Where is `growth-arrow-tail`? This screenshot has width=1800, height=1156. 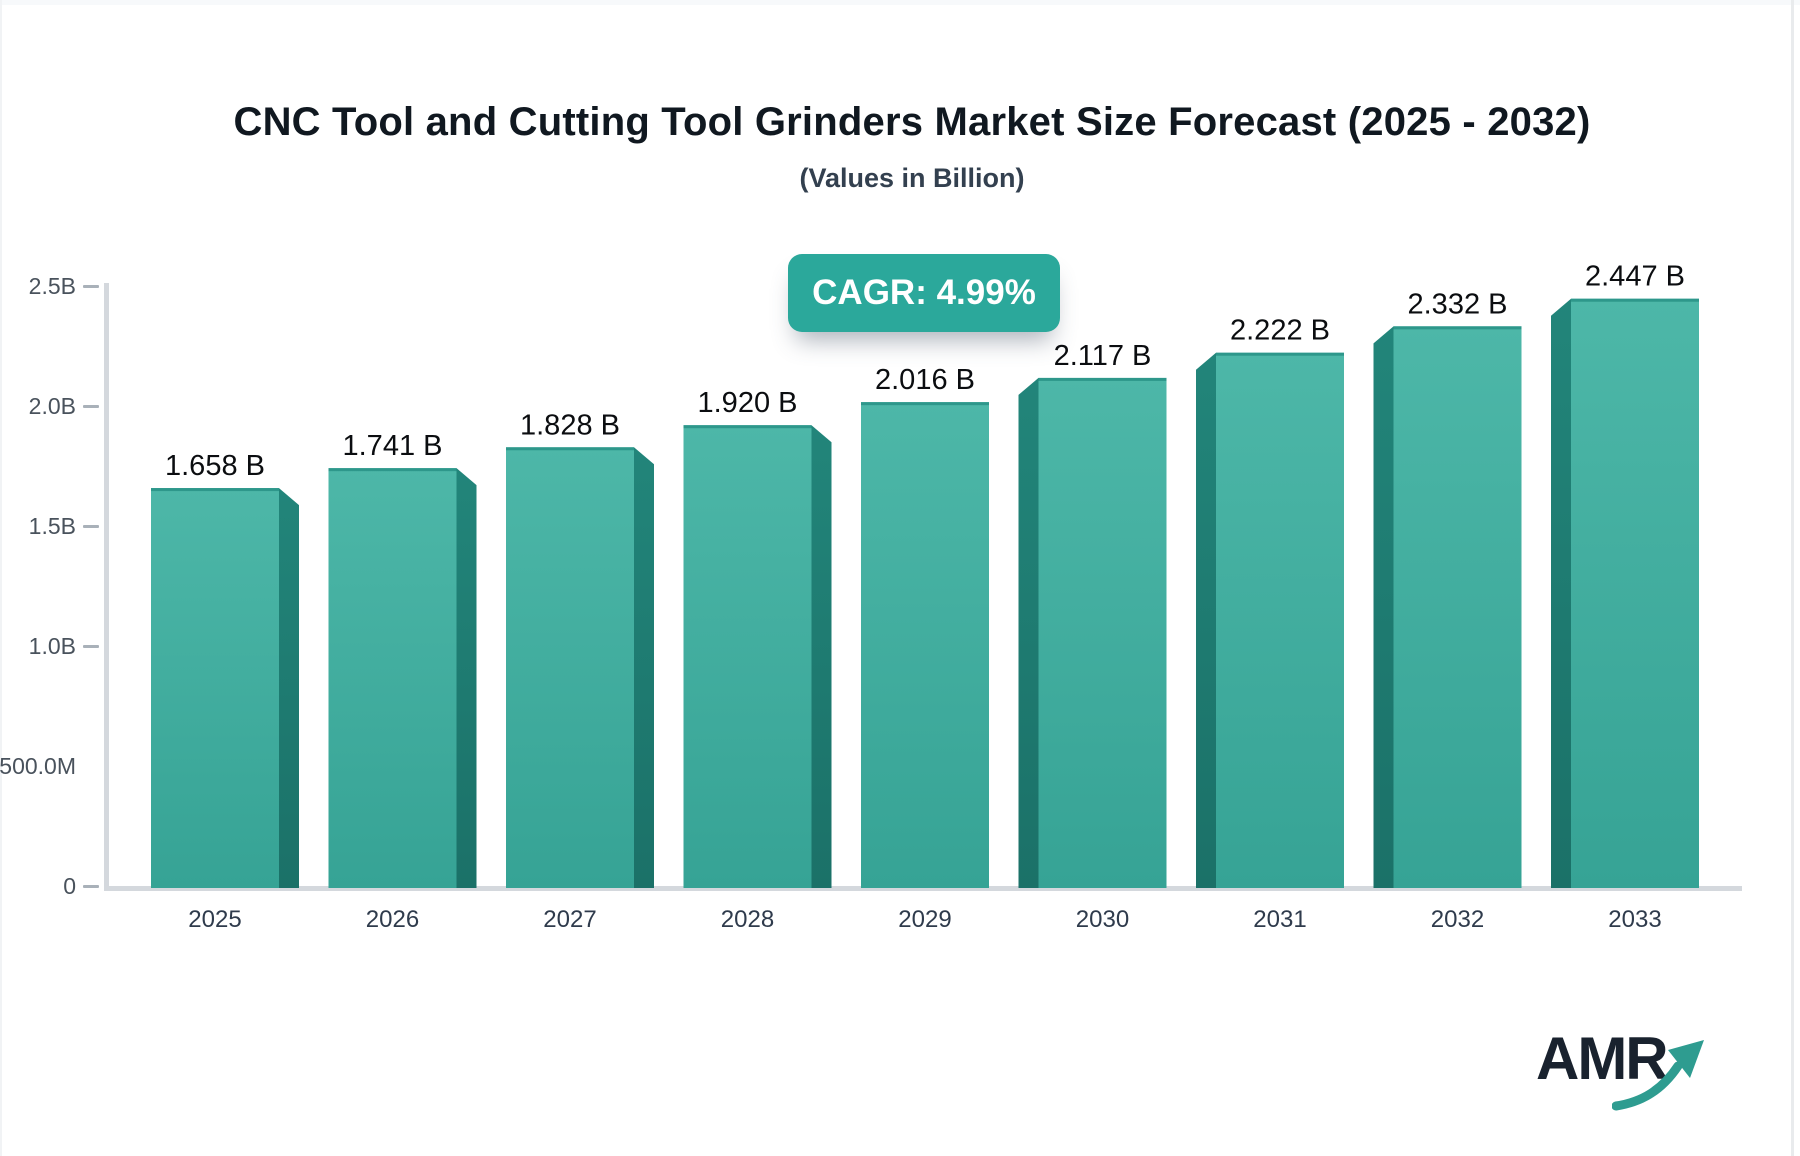
growth-arrow-tail is located at coordinates (1647, 1086).